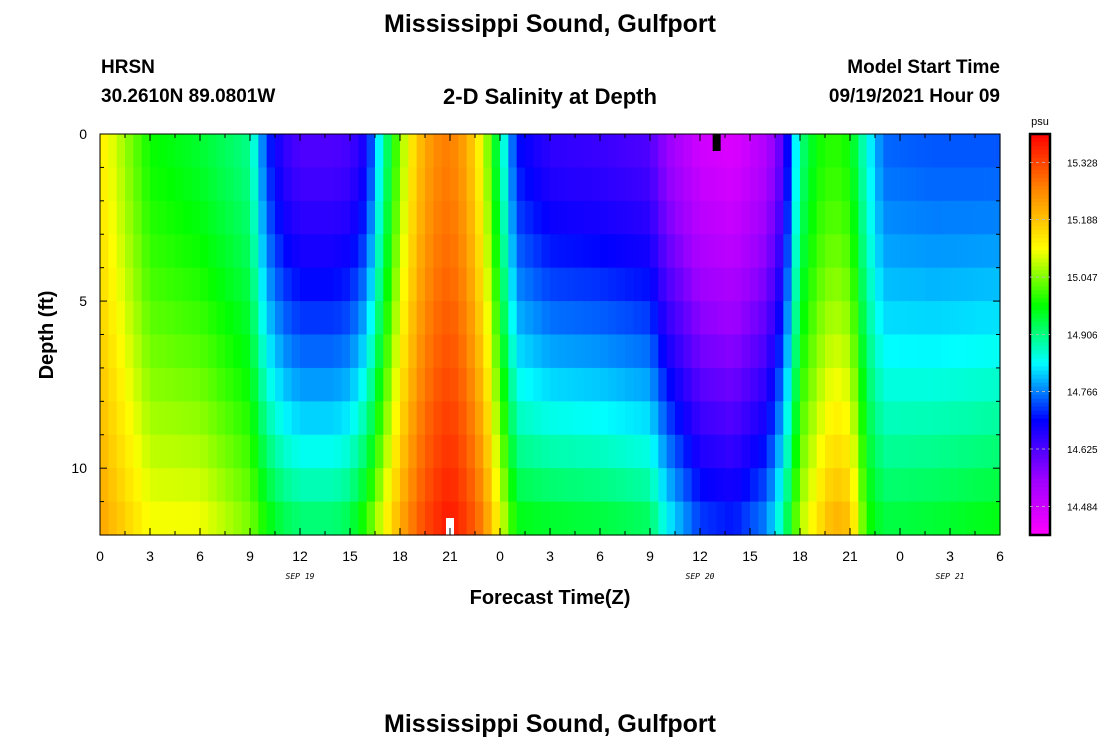 This screenshot has width=1100, height=750. Describe the element at coordinates (188, 96) in the screenshot. I see `station-coords: 30.2610N 89.0801W` at that location.